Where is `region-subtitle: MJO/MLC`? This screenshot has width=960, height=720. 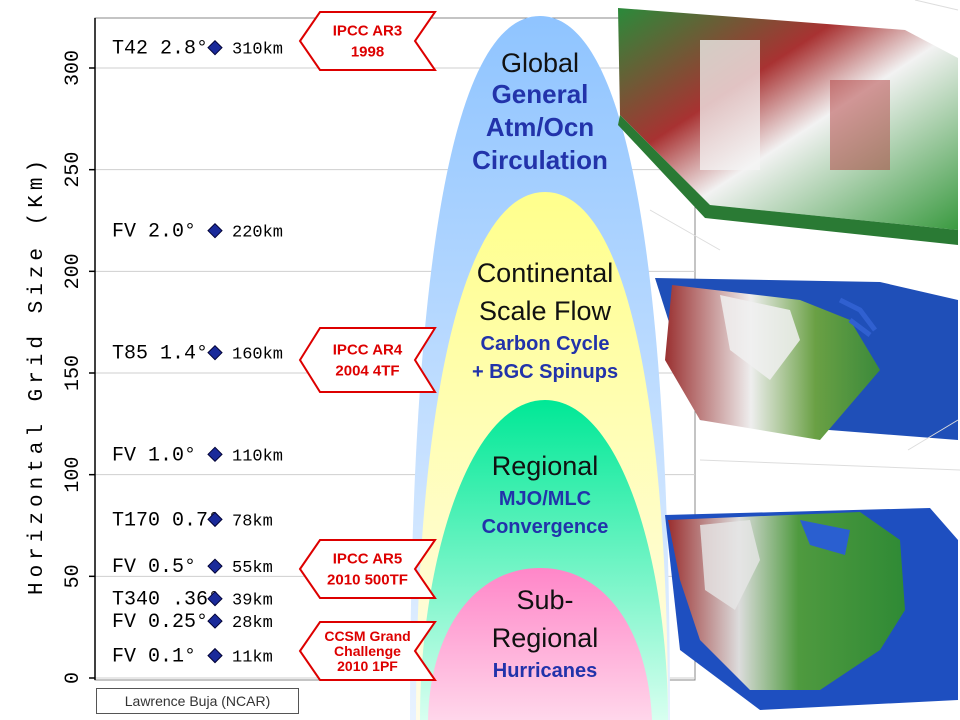
region-subtitle: MJO/MLC is located at coordinates (545, 499).